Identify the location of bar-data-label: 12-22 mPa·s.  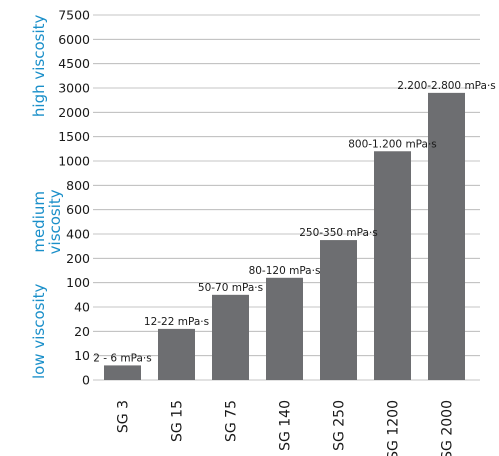
(176, 322).